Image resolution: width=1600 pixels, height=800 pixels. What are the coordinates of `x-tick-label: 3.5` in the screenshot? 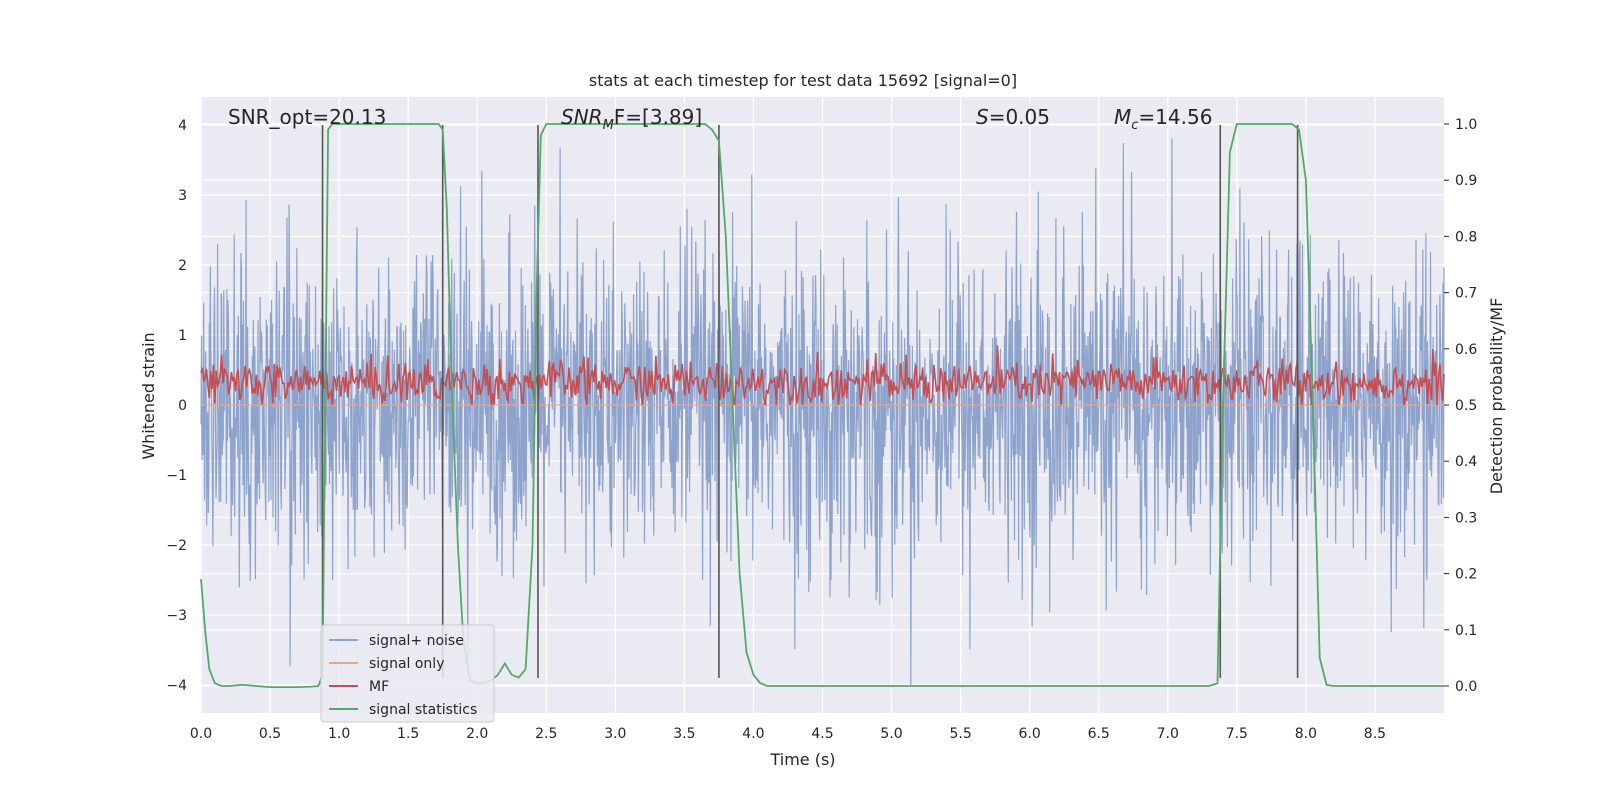 It's located at (684, 734).